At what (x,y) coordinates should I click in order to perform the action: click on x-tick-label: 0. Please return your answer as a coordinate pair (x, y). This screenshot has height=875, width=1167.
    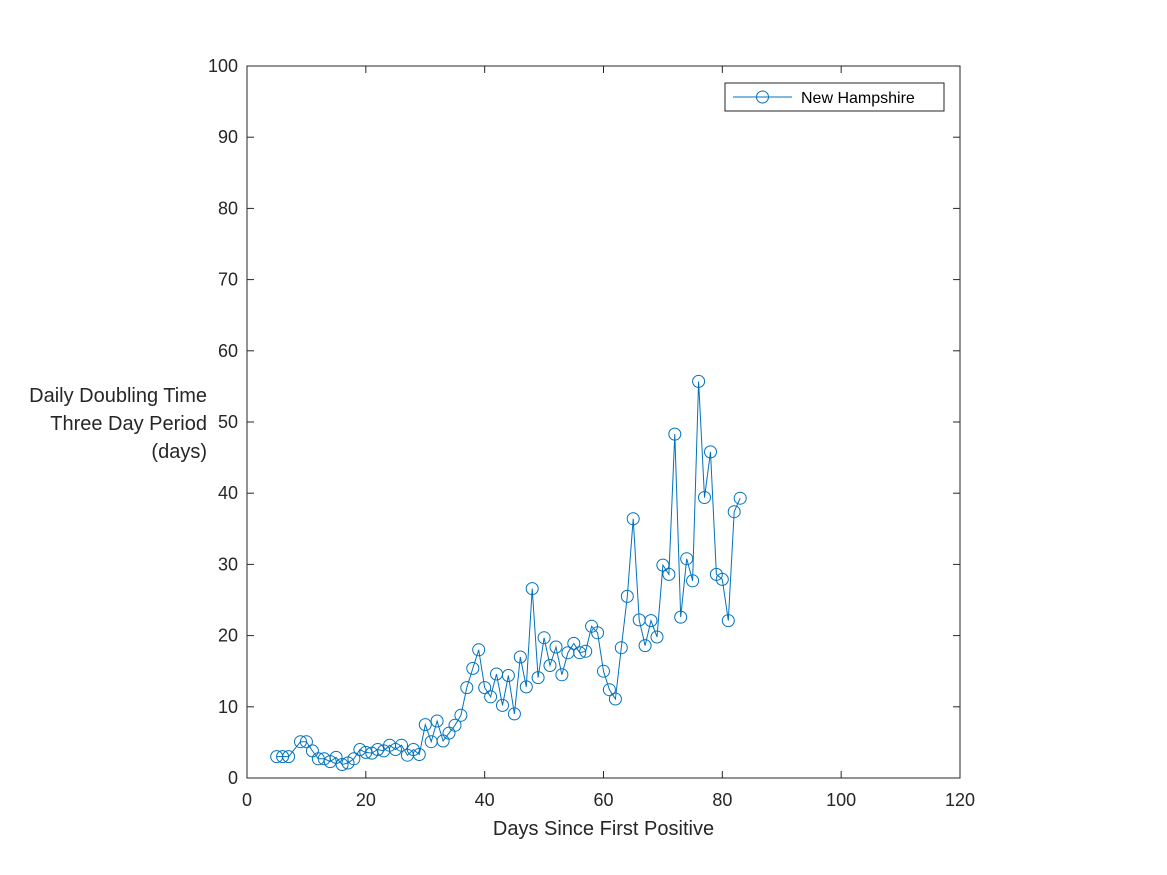
    Looking at the image, I should click on (247, 800).